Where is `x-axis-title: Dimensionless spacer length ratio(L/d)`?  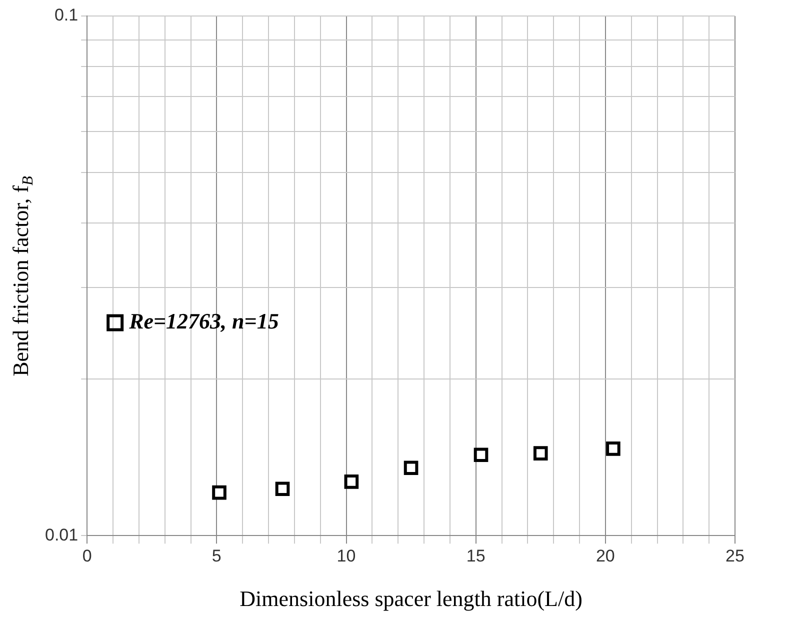 x-axis-title: Dimensionless spacer length ratio(L/d) is located at coordinates (411, 598).